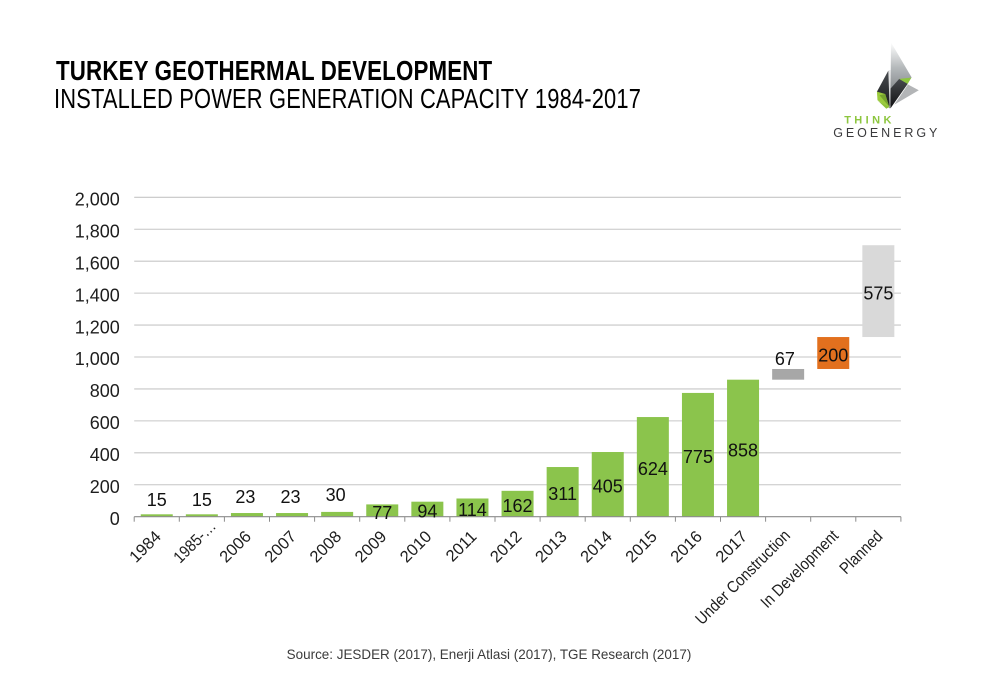  I want to click on svg-text: 2006, so click(235, 547).